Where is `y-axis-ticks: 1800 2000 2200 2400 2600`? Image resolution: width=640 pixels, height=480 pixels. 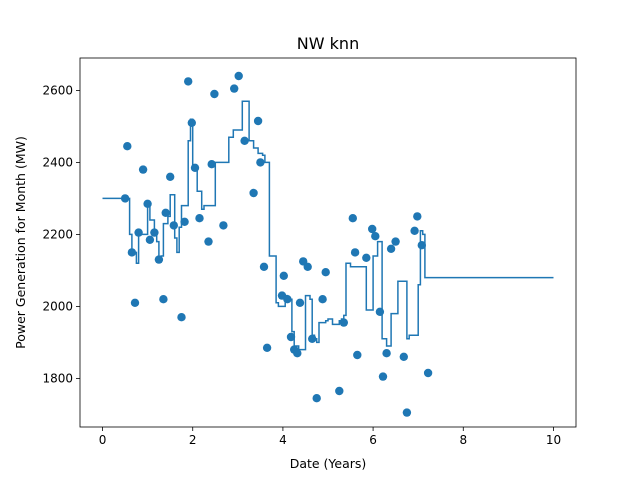 y-axis-ticks: 1800 2000 2200 2400 2600 is located at coordinates (61, 234).